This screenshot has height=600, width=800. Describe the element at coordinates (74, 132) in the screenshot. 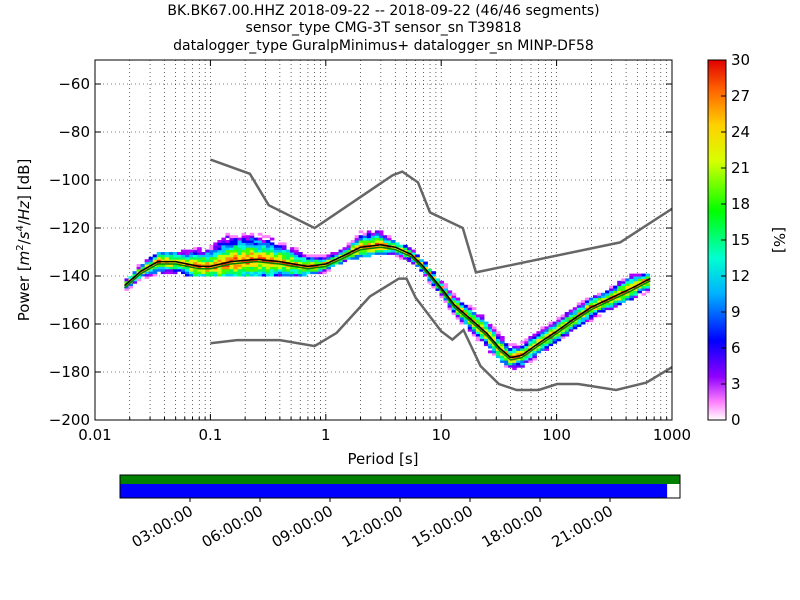

I see `y-tick-label: −80` at that location.